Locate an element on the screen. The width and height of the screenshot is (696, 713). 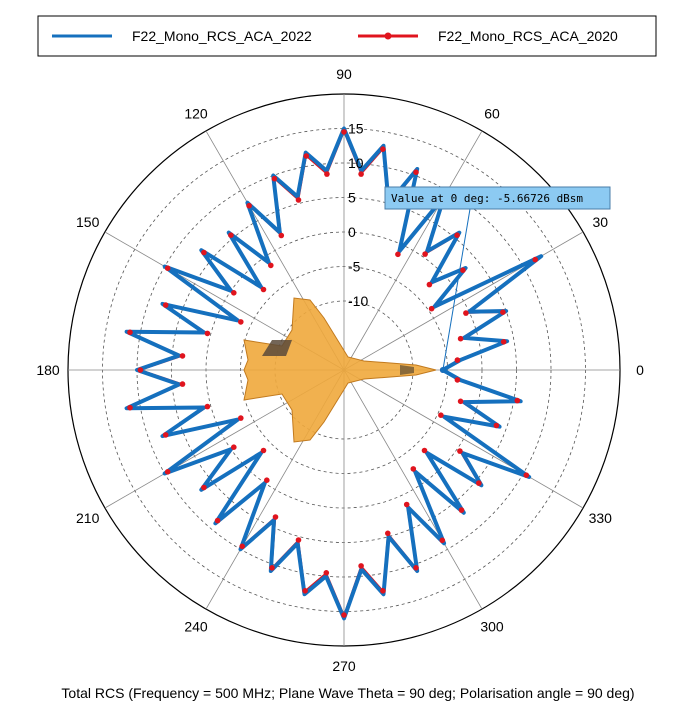
angular-tick-label-0: 0 is located at coordinates (640, 370).